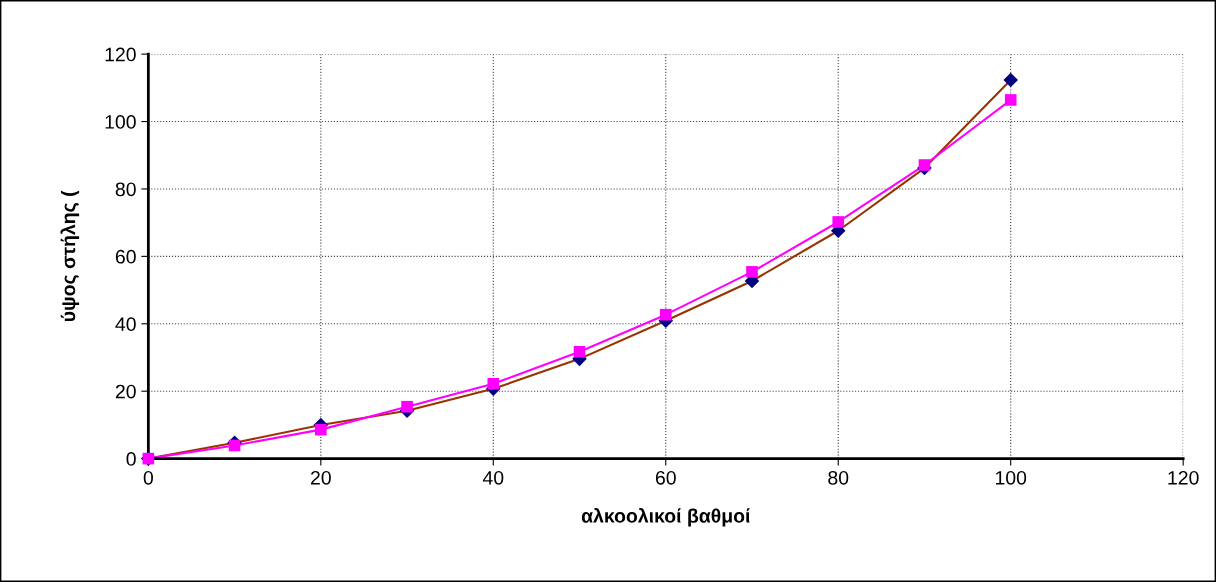 This screenshot has width=1216, height=582. What do you see at coordinates (1011, 477) in the screenshot?
I see `x-tick-label: 100` at bounding box center [1011, 477].